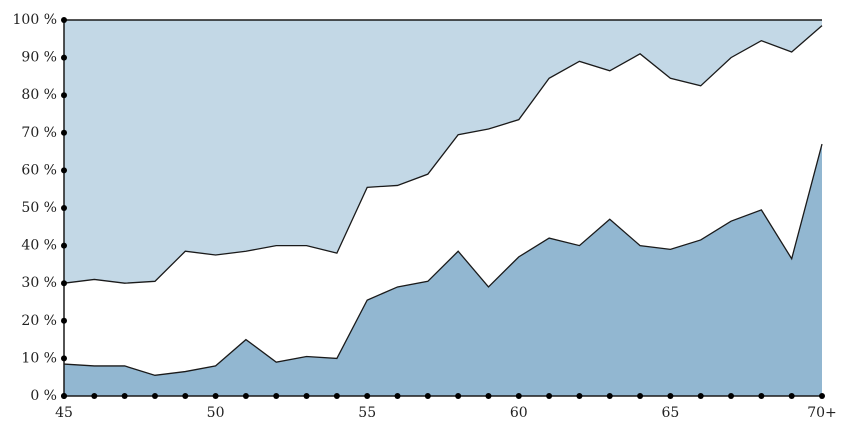 The image size is (843, 423). Describe the element at coordinates (519, 413) in the screenshot. I see `x-tick-label: 60` at that location.